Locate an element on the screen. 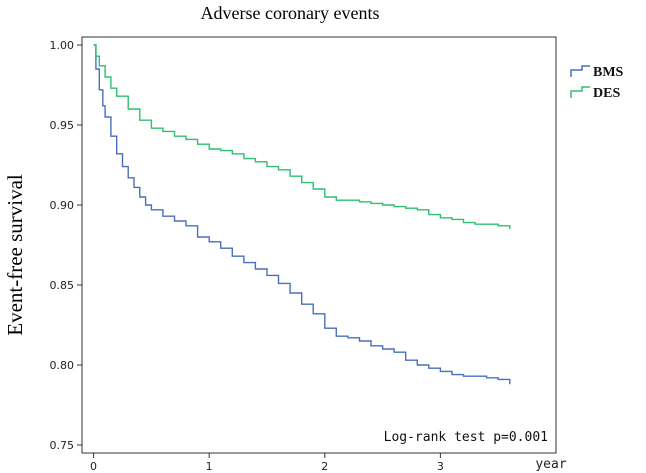 The image size is (646, 473). chart-title: Adverse coronary events is located at coordinates (290, 13).